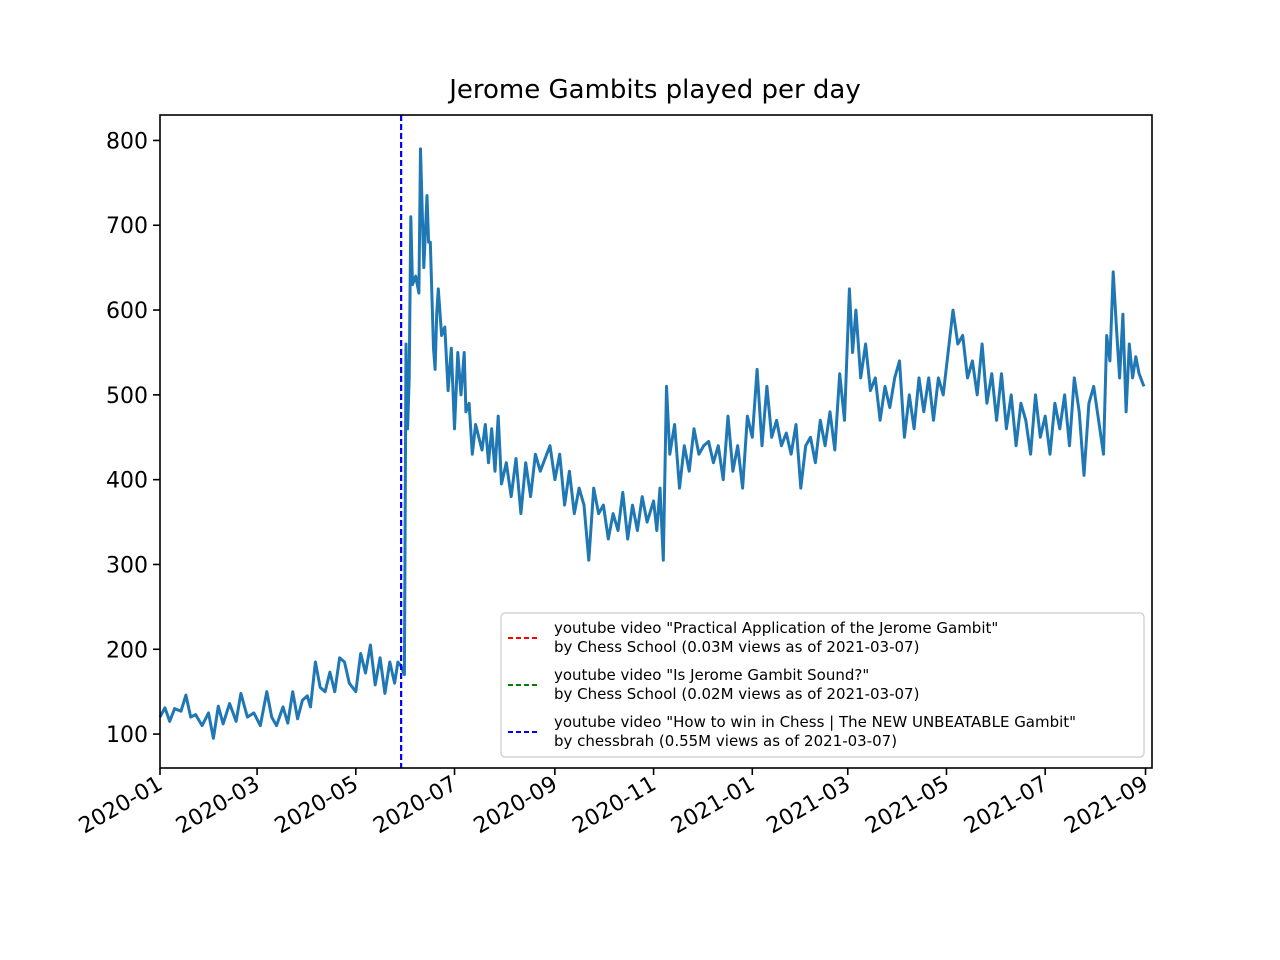 Image resolution: width=1280 pixels, height=960 pixels. Describe the element at coordinates (127, 226) in the screenshot. I see `y-tick-label: 700` at that location.